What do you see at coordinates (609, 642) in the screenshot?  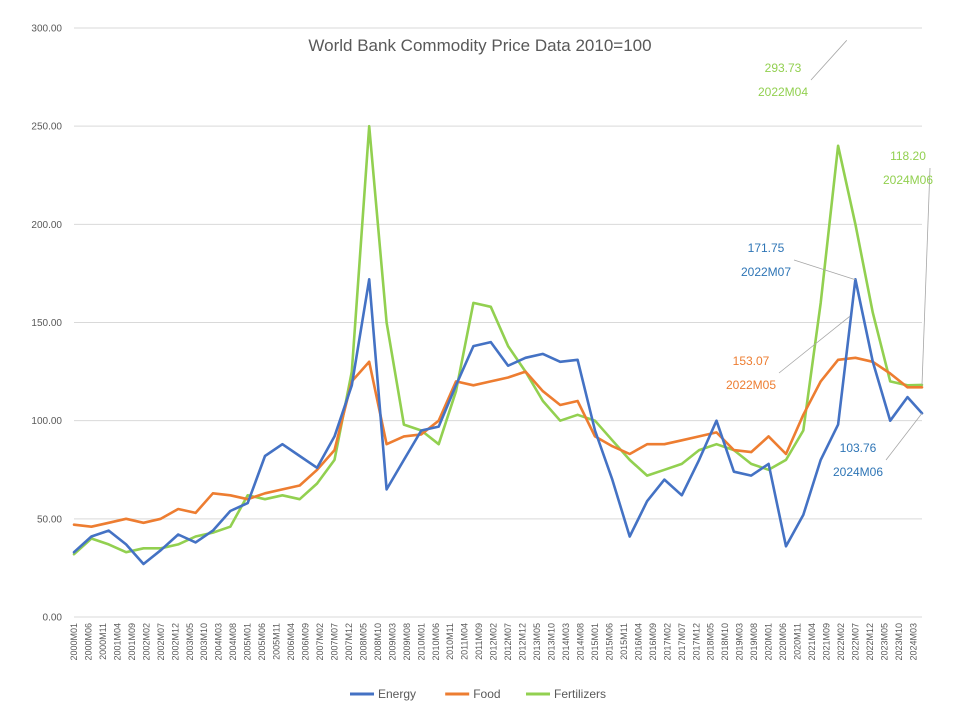 I see `x-tick-label: 2015M06` at bounding box center [609, 642].